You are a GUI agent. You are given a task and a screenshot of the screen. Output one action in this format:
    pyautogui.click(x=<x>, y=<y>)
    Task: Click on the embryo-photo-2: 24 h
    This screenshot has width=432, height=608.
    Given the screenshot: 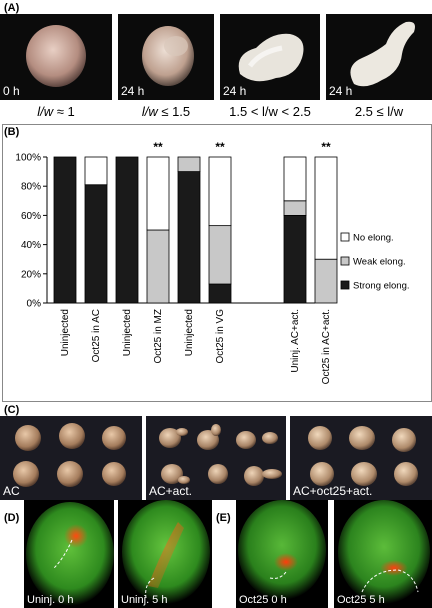 What is the action you would take?
    pyautogui.click(x=166, y=57)
    